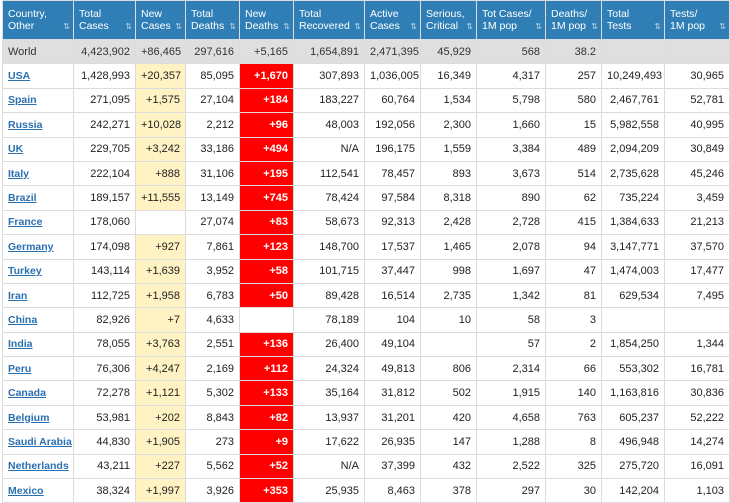  Describe the element at coordinates (697, 271) in the screenshot. I see `cell-tests-per-1m: 17,477` at that location.